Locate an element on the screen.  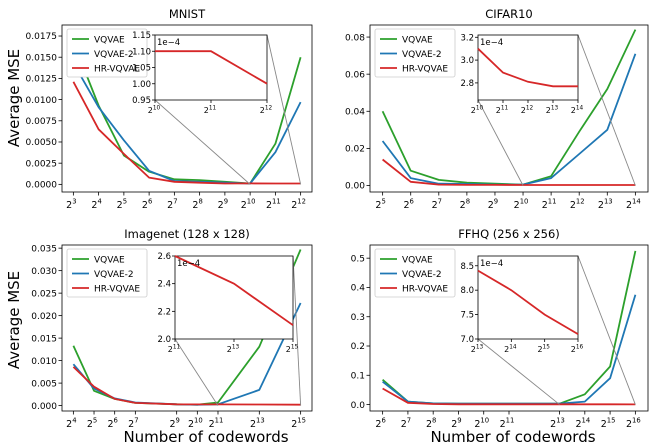
inset-chart: 2.0 2.2 2.4 2.6 211 213 215 1e−4 is located at coordinates (229, 329).